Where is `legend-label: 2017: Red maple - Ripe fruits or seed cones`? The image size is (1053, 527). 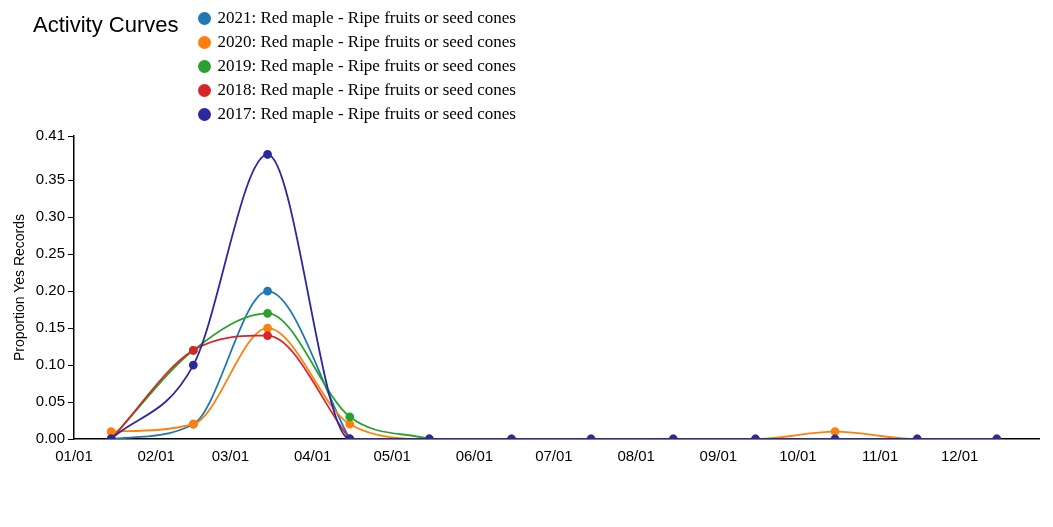
legend-label: 2017: Red maple - Ripe fruits or seed cones is located at coordinates (366, 114).